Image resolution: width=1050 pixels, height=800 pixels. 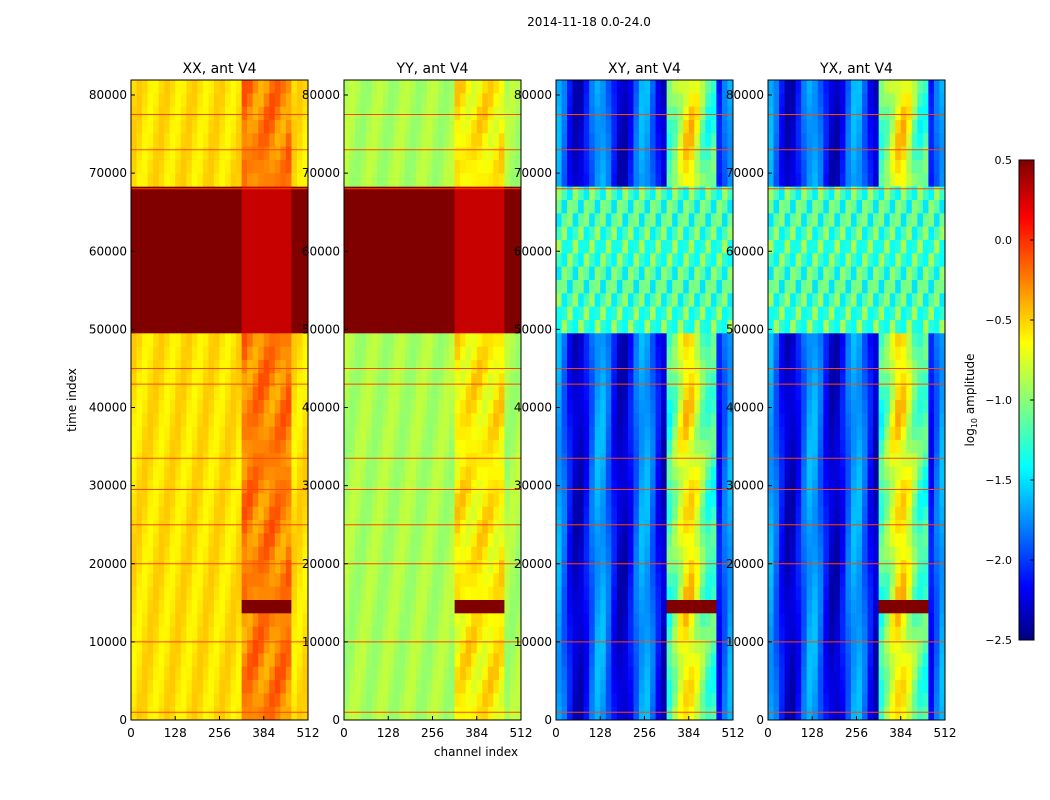 What do you see at coordinates (432, 733) in the screenshot?
I see `x-tick-label: 256` at bounding box center [432, 733].